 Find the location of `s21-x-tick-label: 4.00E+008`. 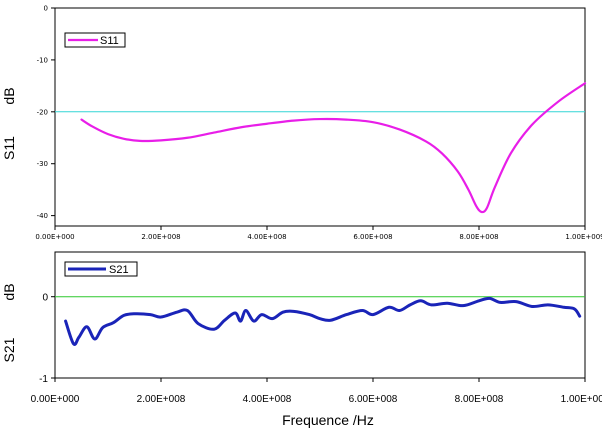

s21-x-tick-label: 4.00E+008 is located at coordinates (267, 399).